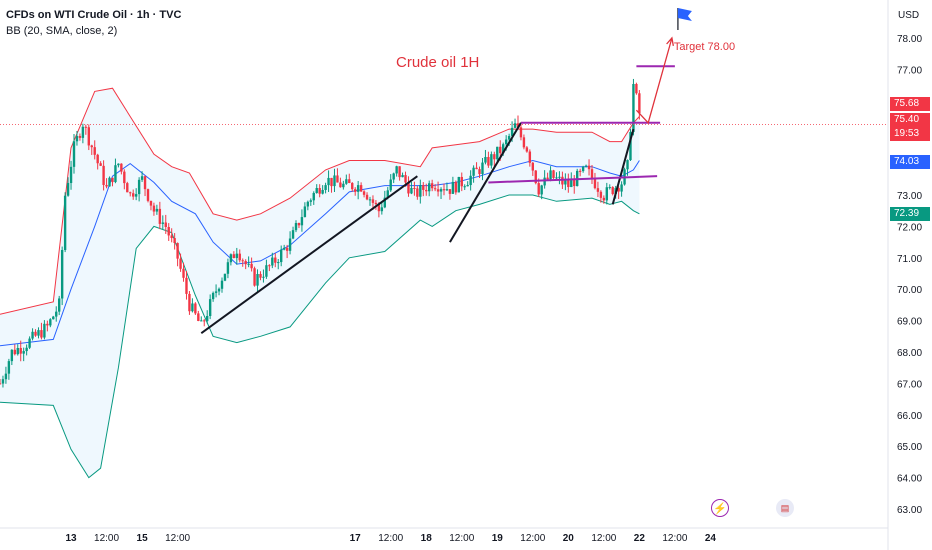 Image resolution: width=932 pixels, height=550 pixels. I want to click on projection-path, so click(654, 81).